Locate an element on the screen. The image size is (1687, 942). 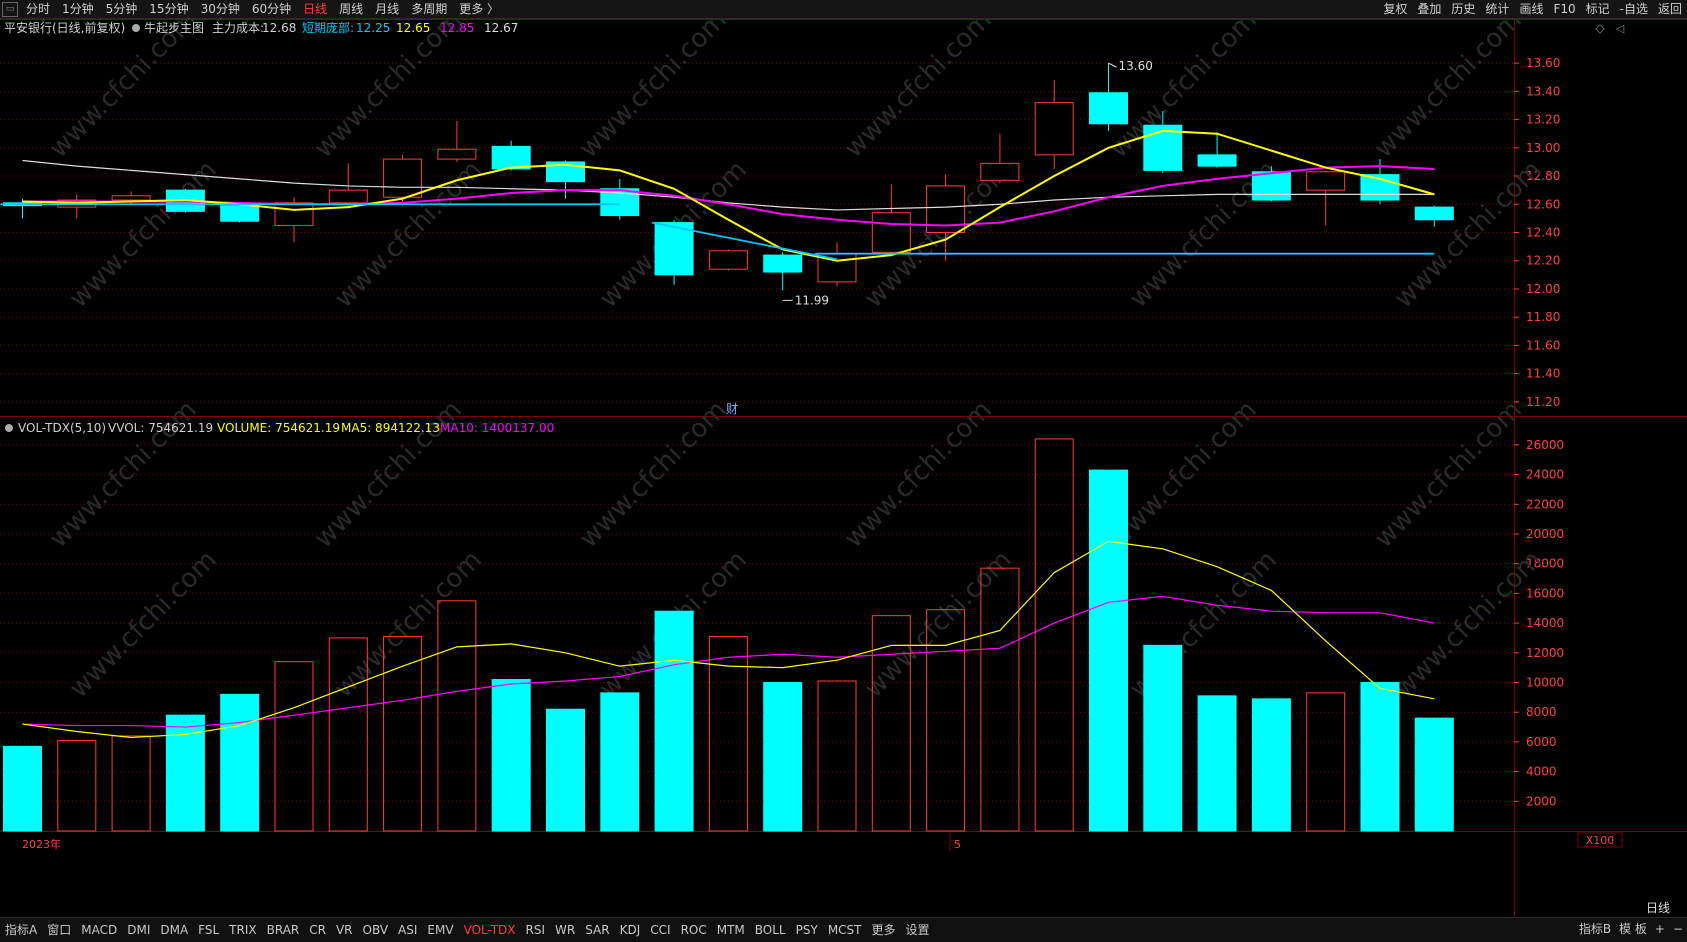
indicator-tab-11: ASI is located at coordinates (408, 930).